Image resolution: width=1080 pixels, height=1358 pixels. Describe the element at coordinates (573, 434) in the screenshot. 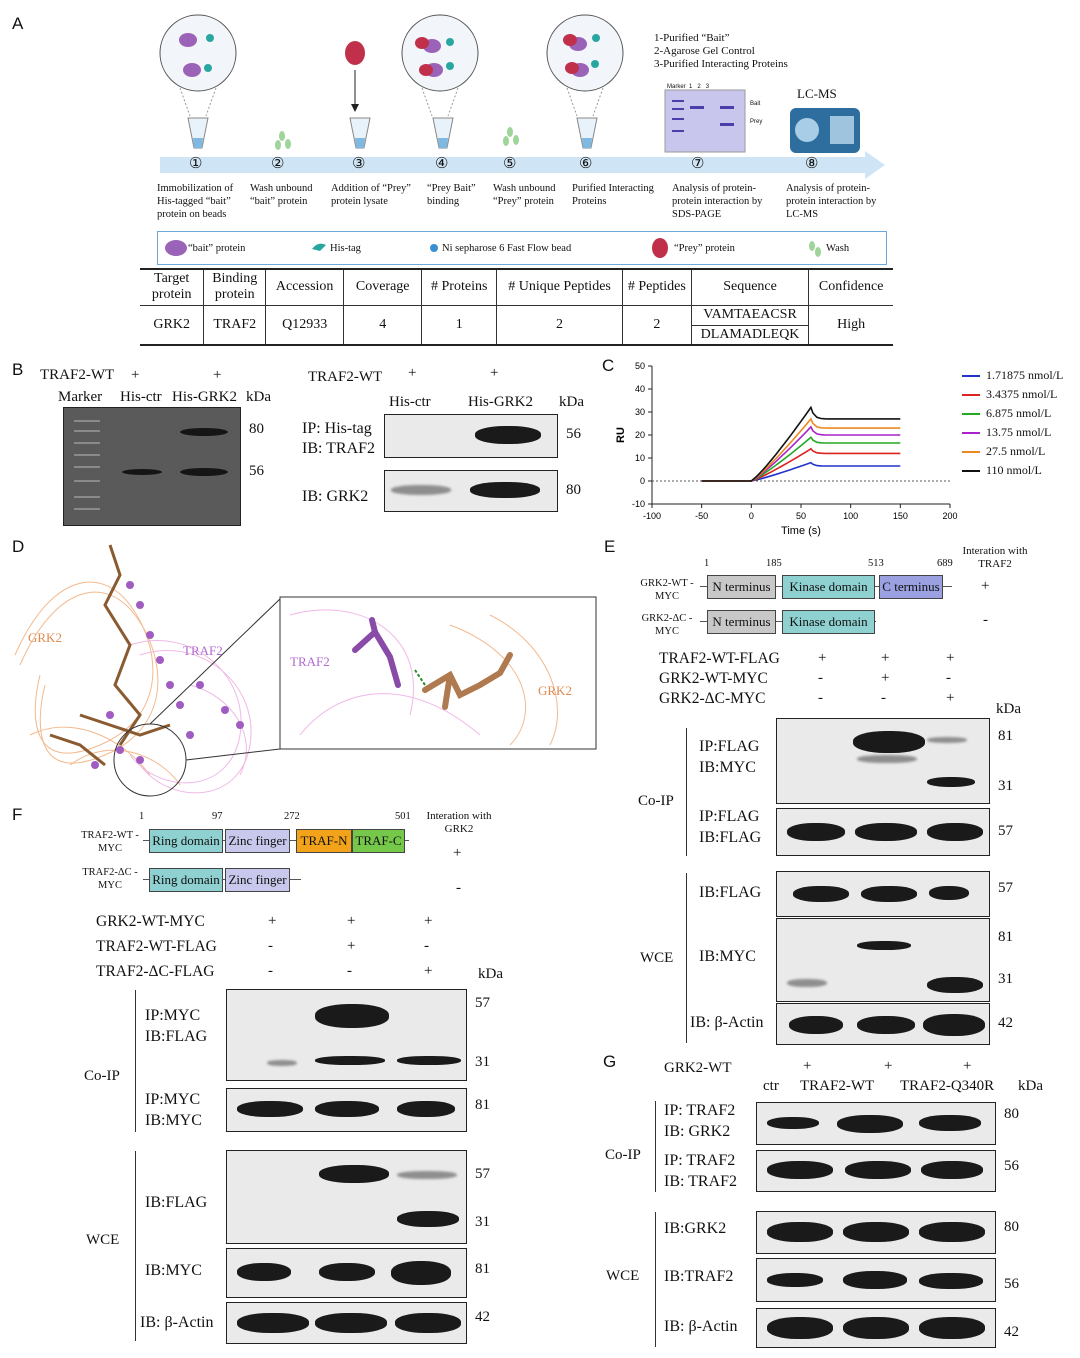

I see `b-blot-mw: 56` at that location.